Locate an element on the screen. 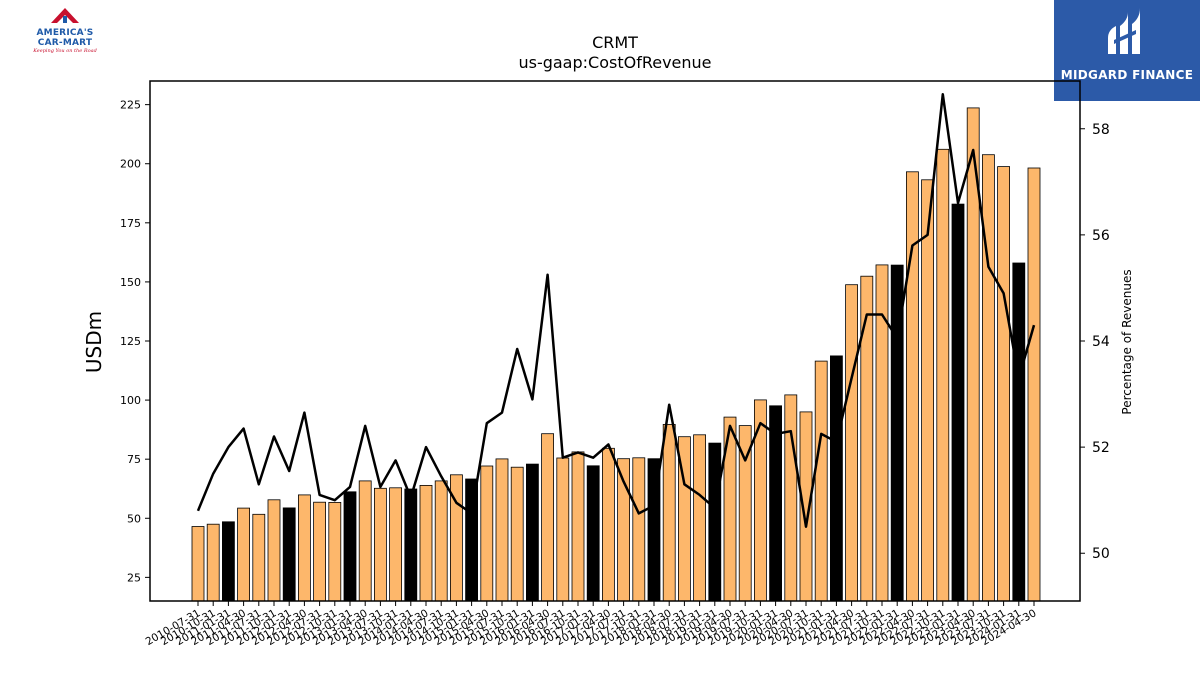 The image size is (1200, 675). logo-tagline: Keeping You on the Road is located at coordinates (65, 51).